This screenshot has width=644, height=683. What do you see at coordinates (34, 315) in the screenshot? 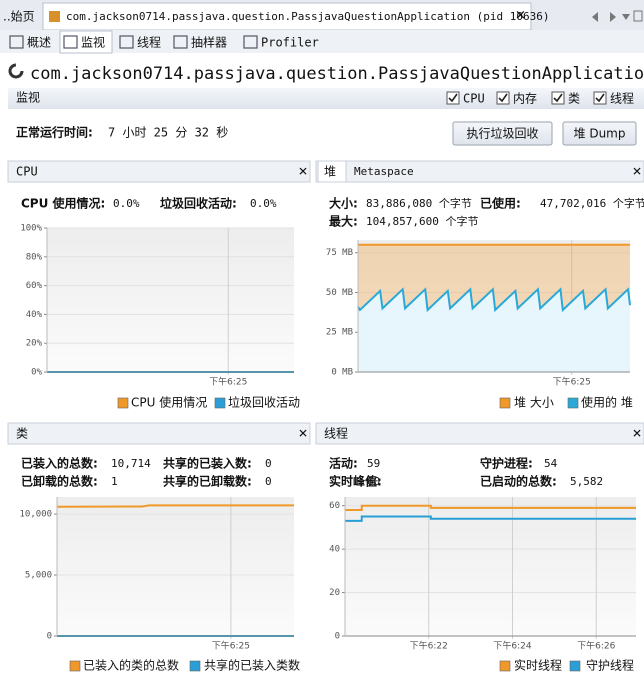
I see `y-tick-label: 40%` at bounding box center [34, 315].